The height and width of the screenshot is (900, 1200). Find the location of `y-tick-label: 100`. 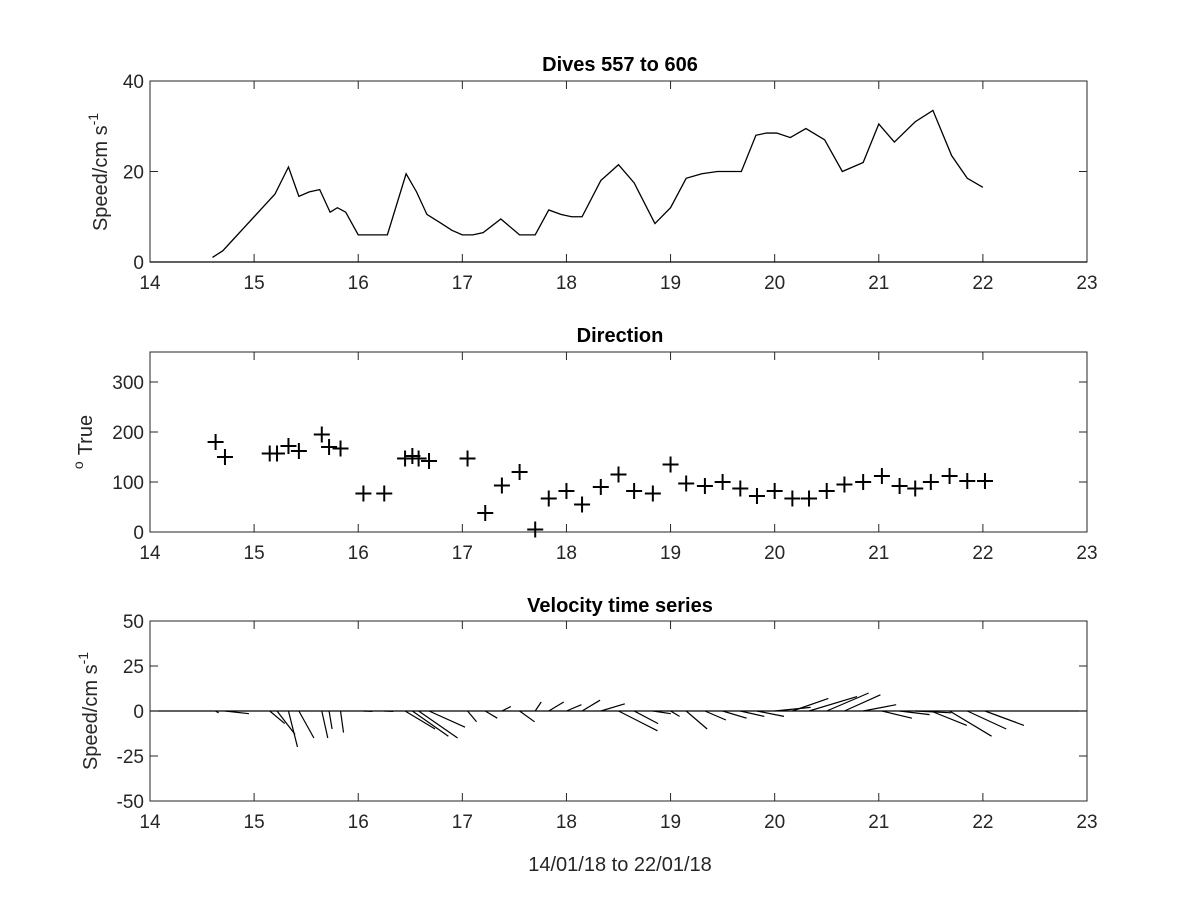

y-tick-label: 100 is located at coordinates (128, 483).